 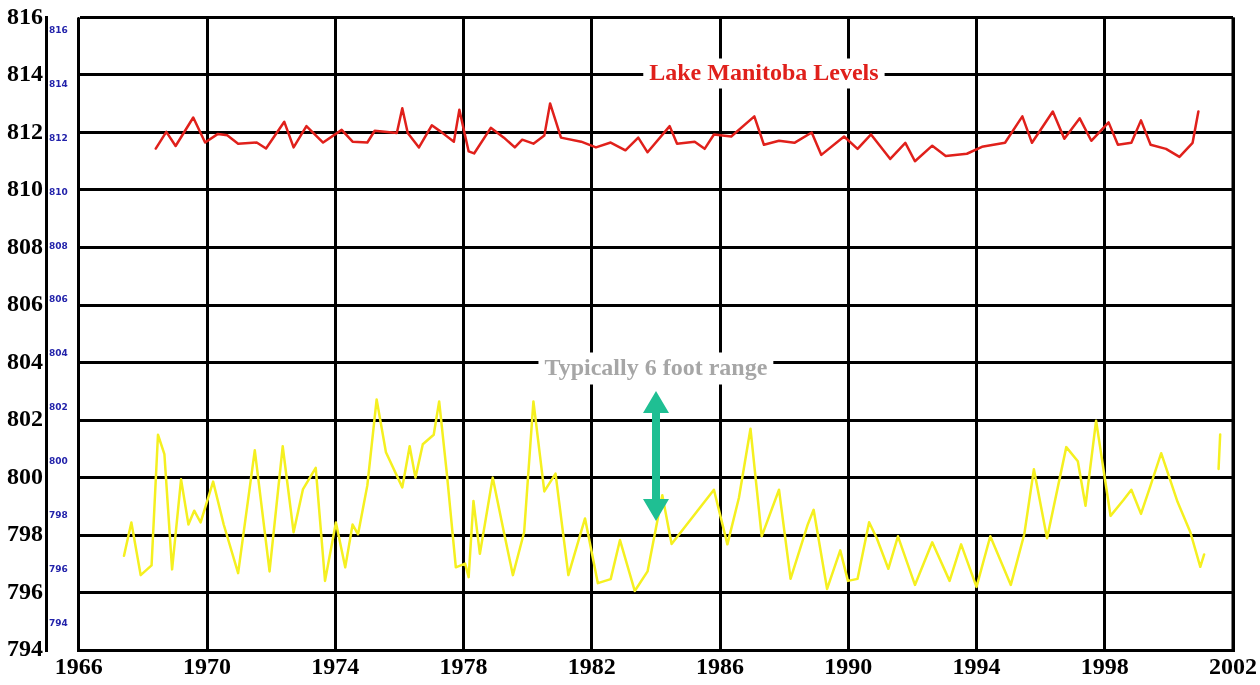 What do you see at coordinates (1233, 665) in the screenshot?
I see `x-tick-label: 2002` at bounding box center [1233, 665].